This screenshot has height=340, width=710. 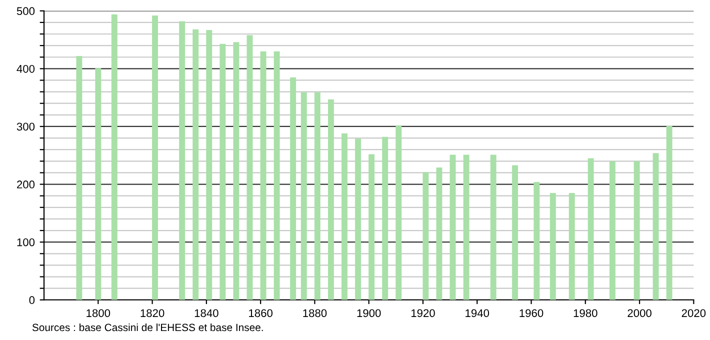 I want to click on y-tick-label: 100, so click(x=26, y=242).